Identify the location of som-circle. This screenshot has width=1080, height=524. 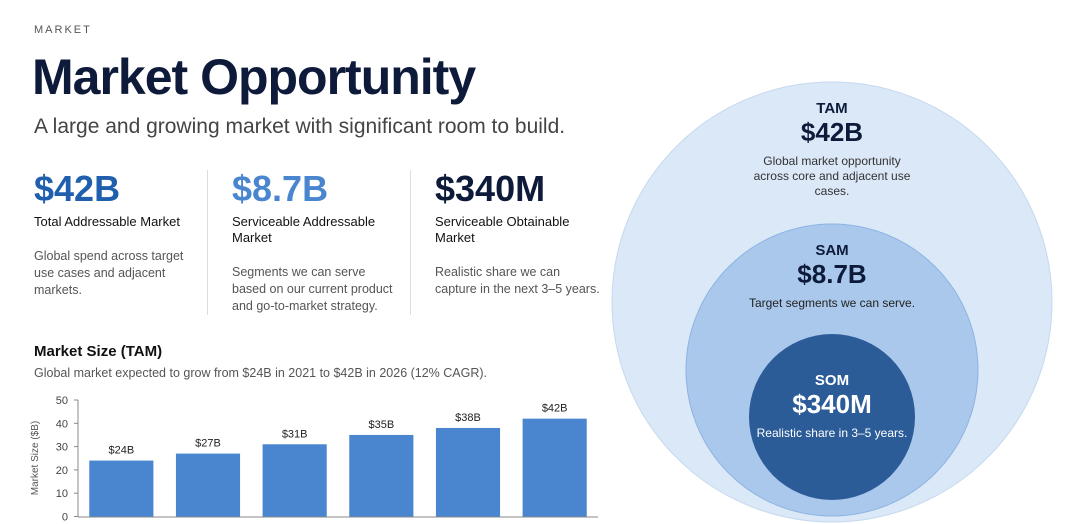
(832, 417).